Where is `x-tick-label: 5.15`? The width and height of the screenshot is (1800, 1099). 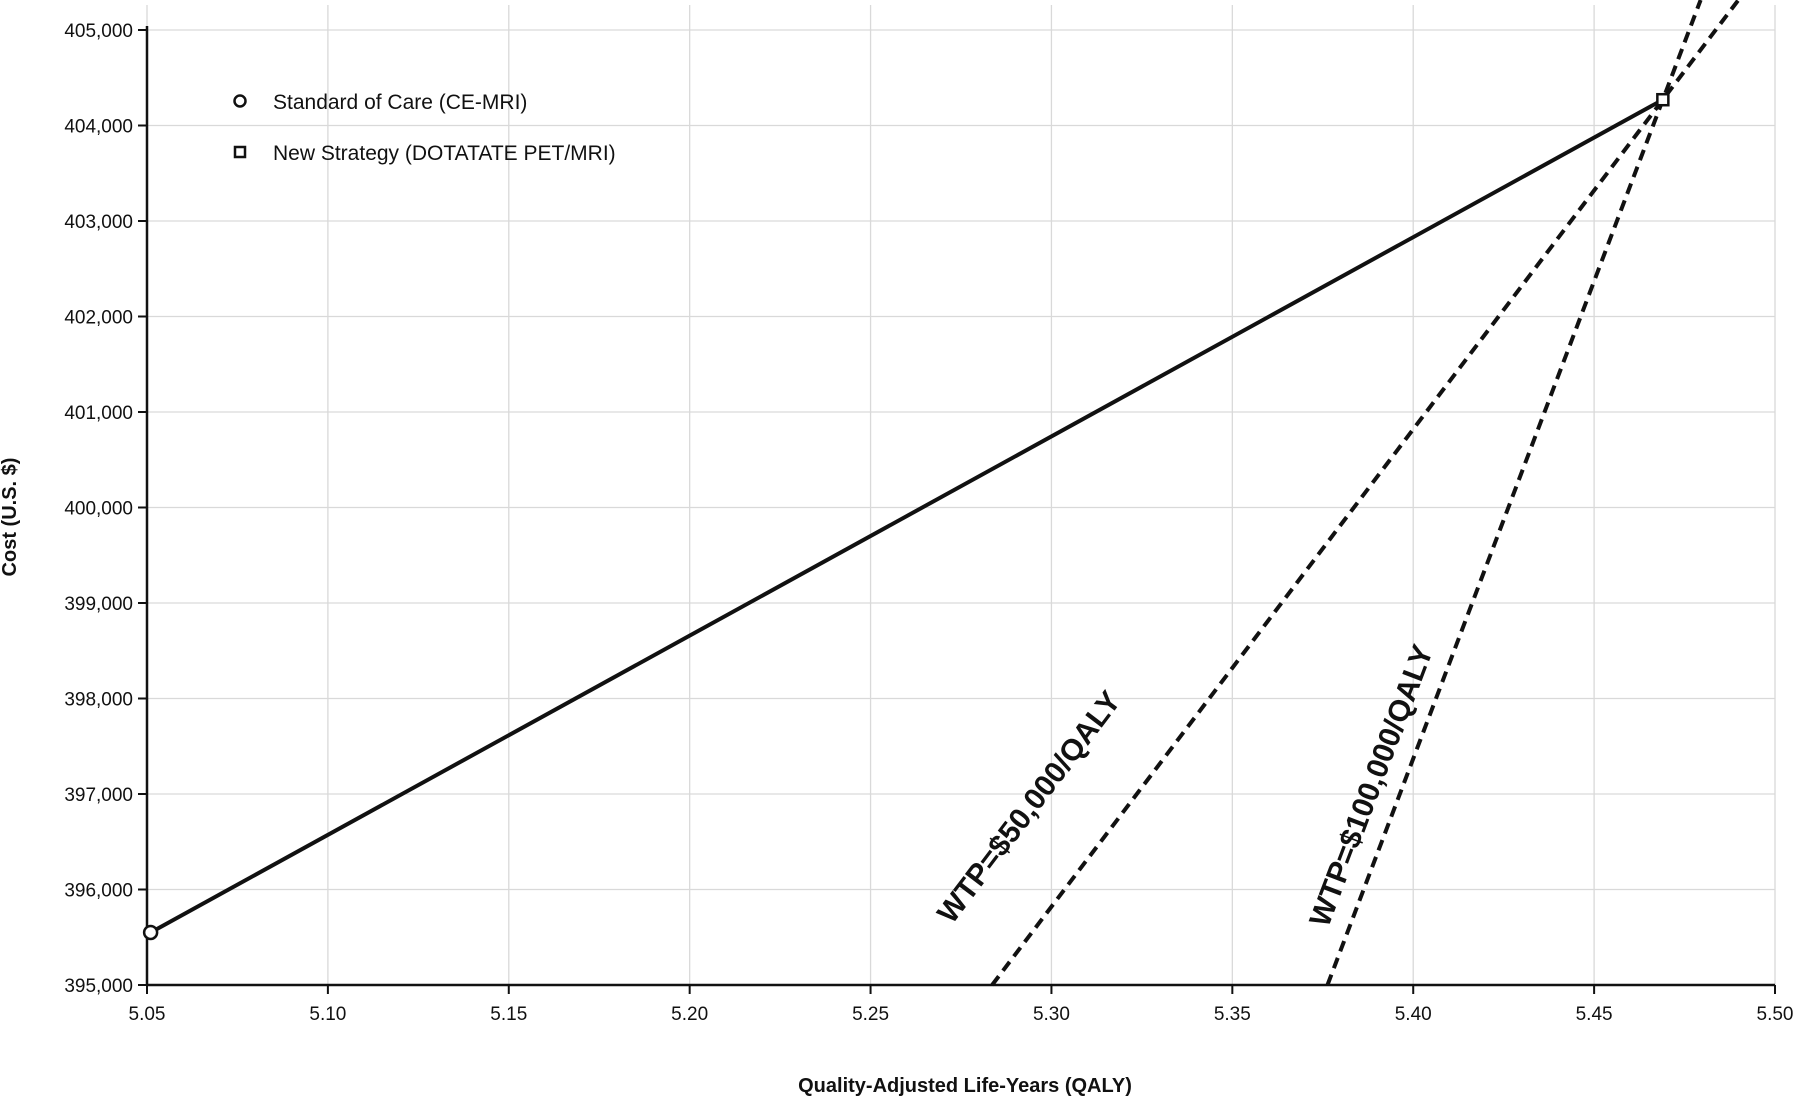 x-tick-label: 5.15 is located at coordinates (508, 1014).